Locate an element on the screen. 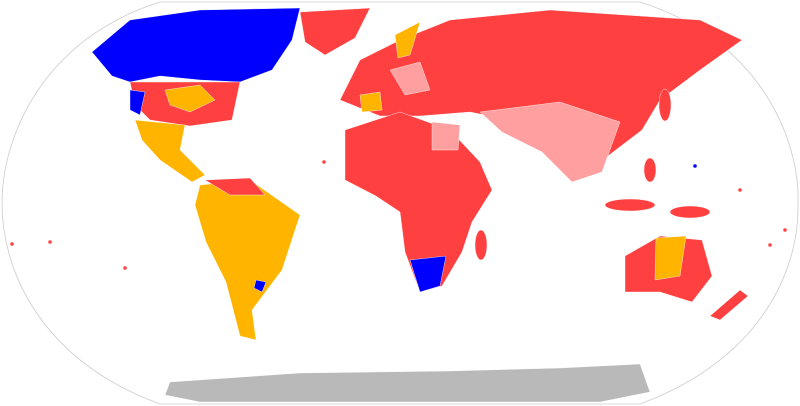 This screenshot has height=406, width=800. region-egypt-pink is located at coordinates (446, 136).